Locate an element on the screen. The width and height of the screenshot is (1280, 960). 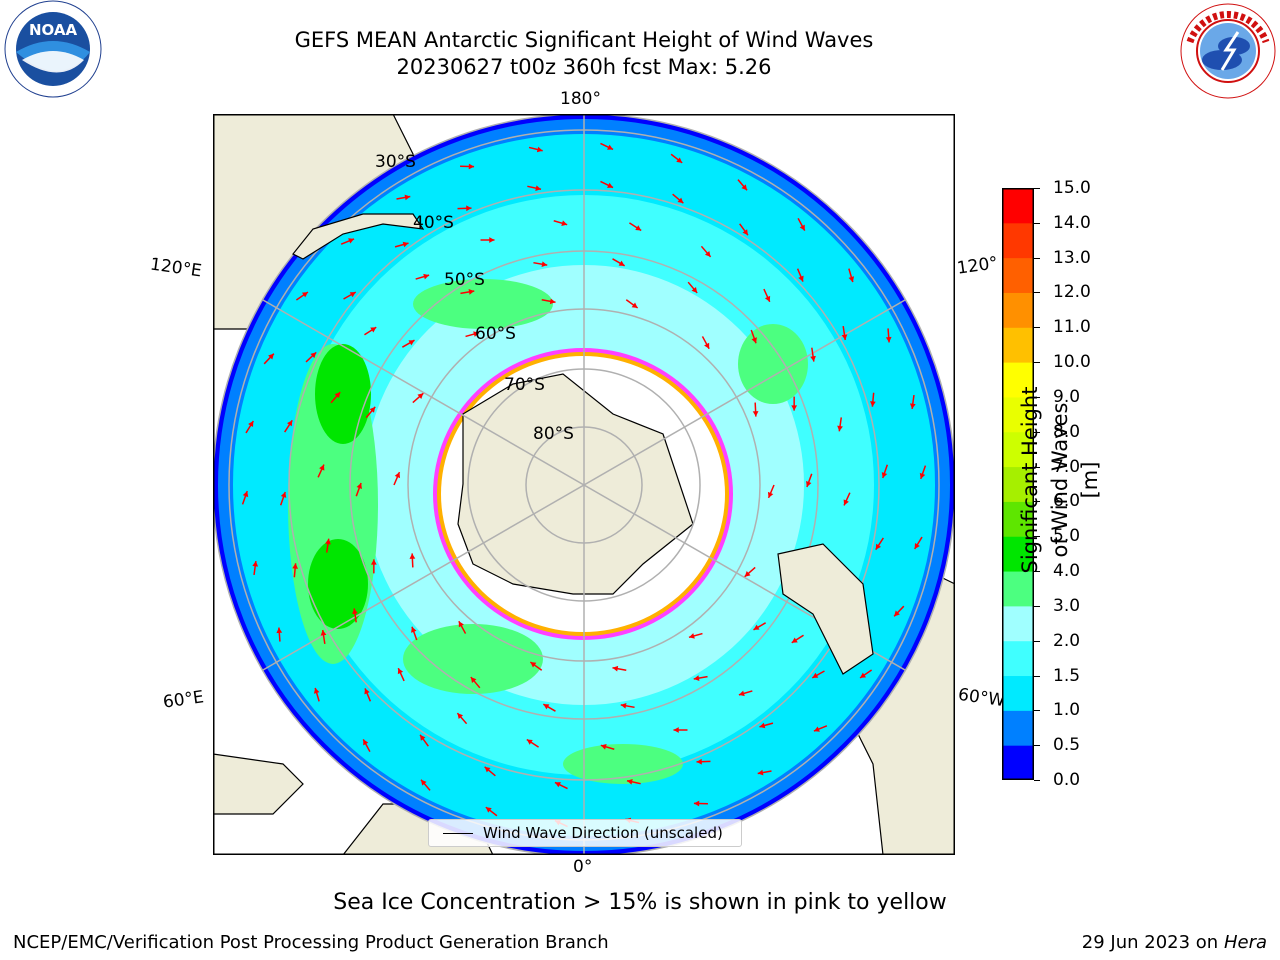
colorbar-label: Significant Height of Wind Waves [m] is located at coordinates (1060, 480).